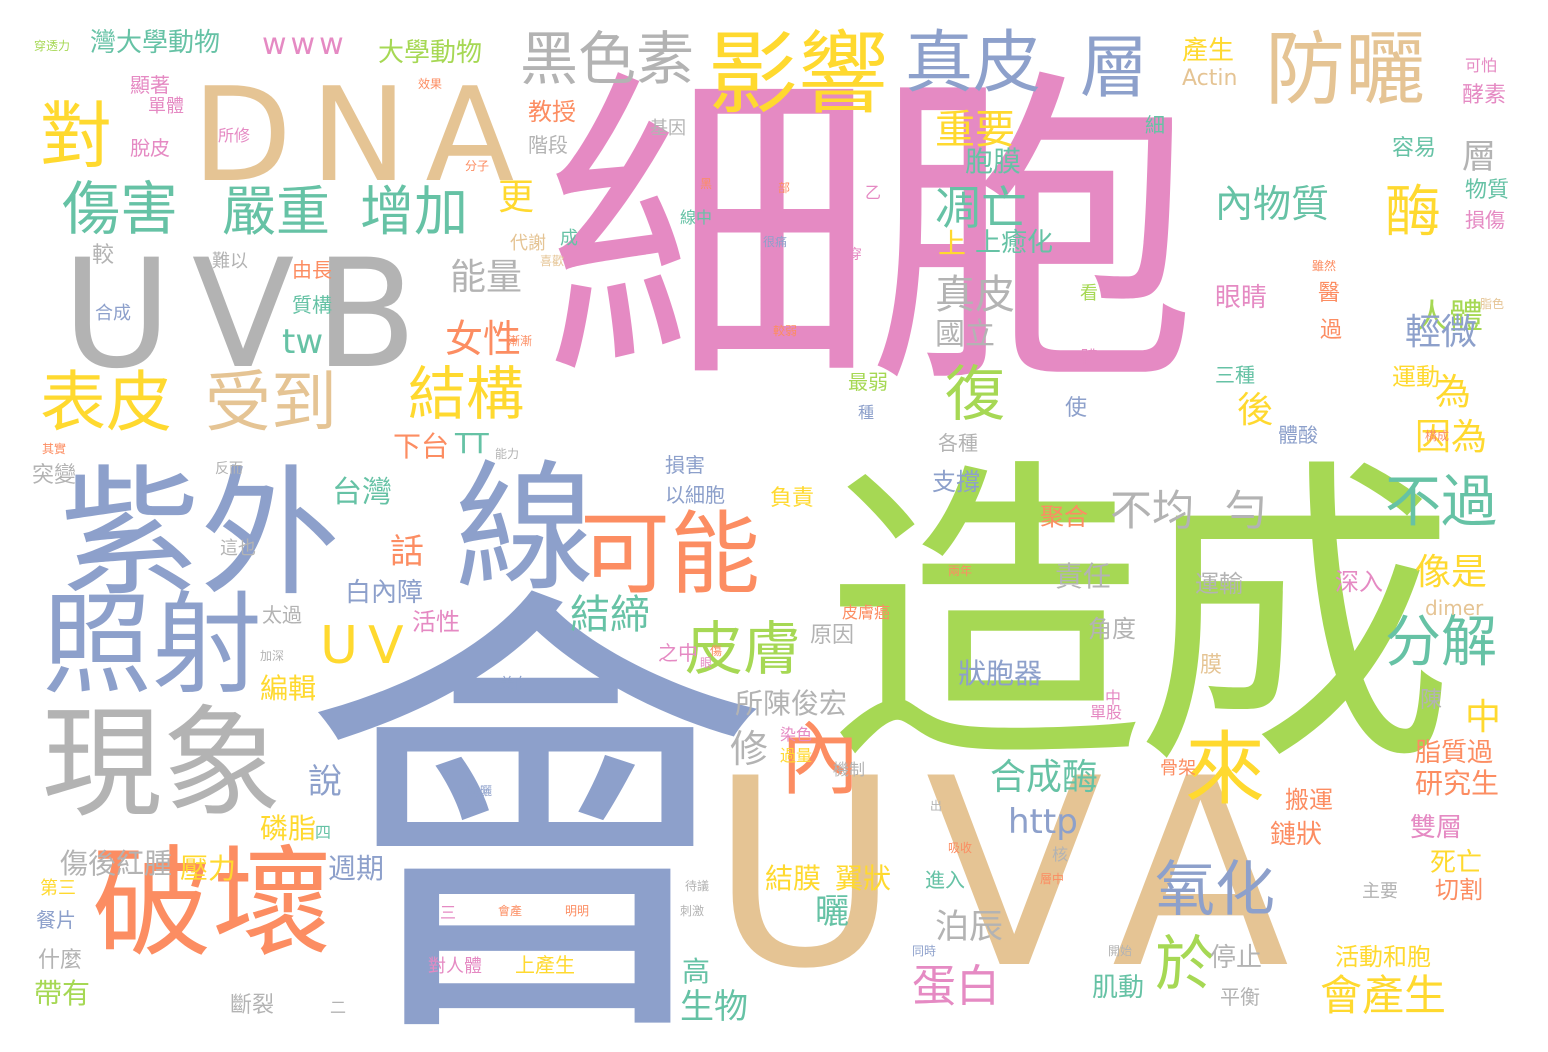  What do you see at coordinates (1089, 358) in the screenshot?
I see `word-127: 體` at bounding box center [1089, 358].